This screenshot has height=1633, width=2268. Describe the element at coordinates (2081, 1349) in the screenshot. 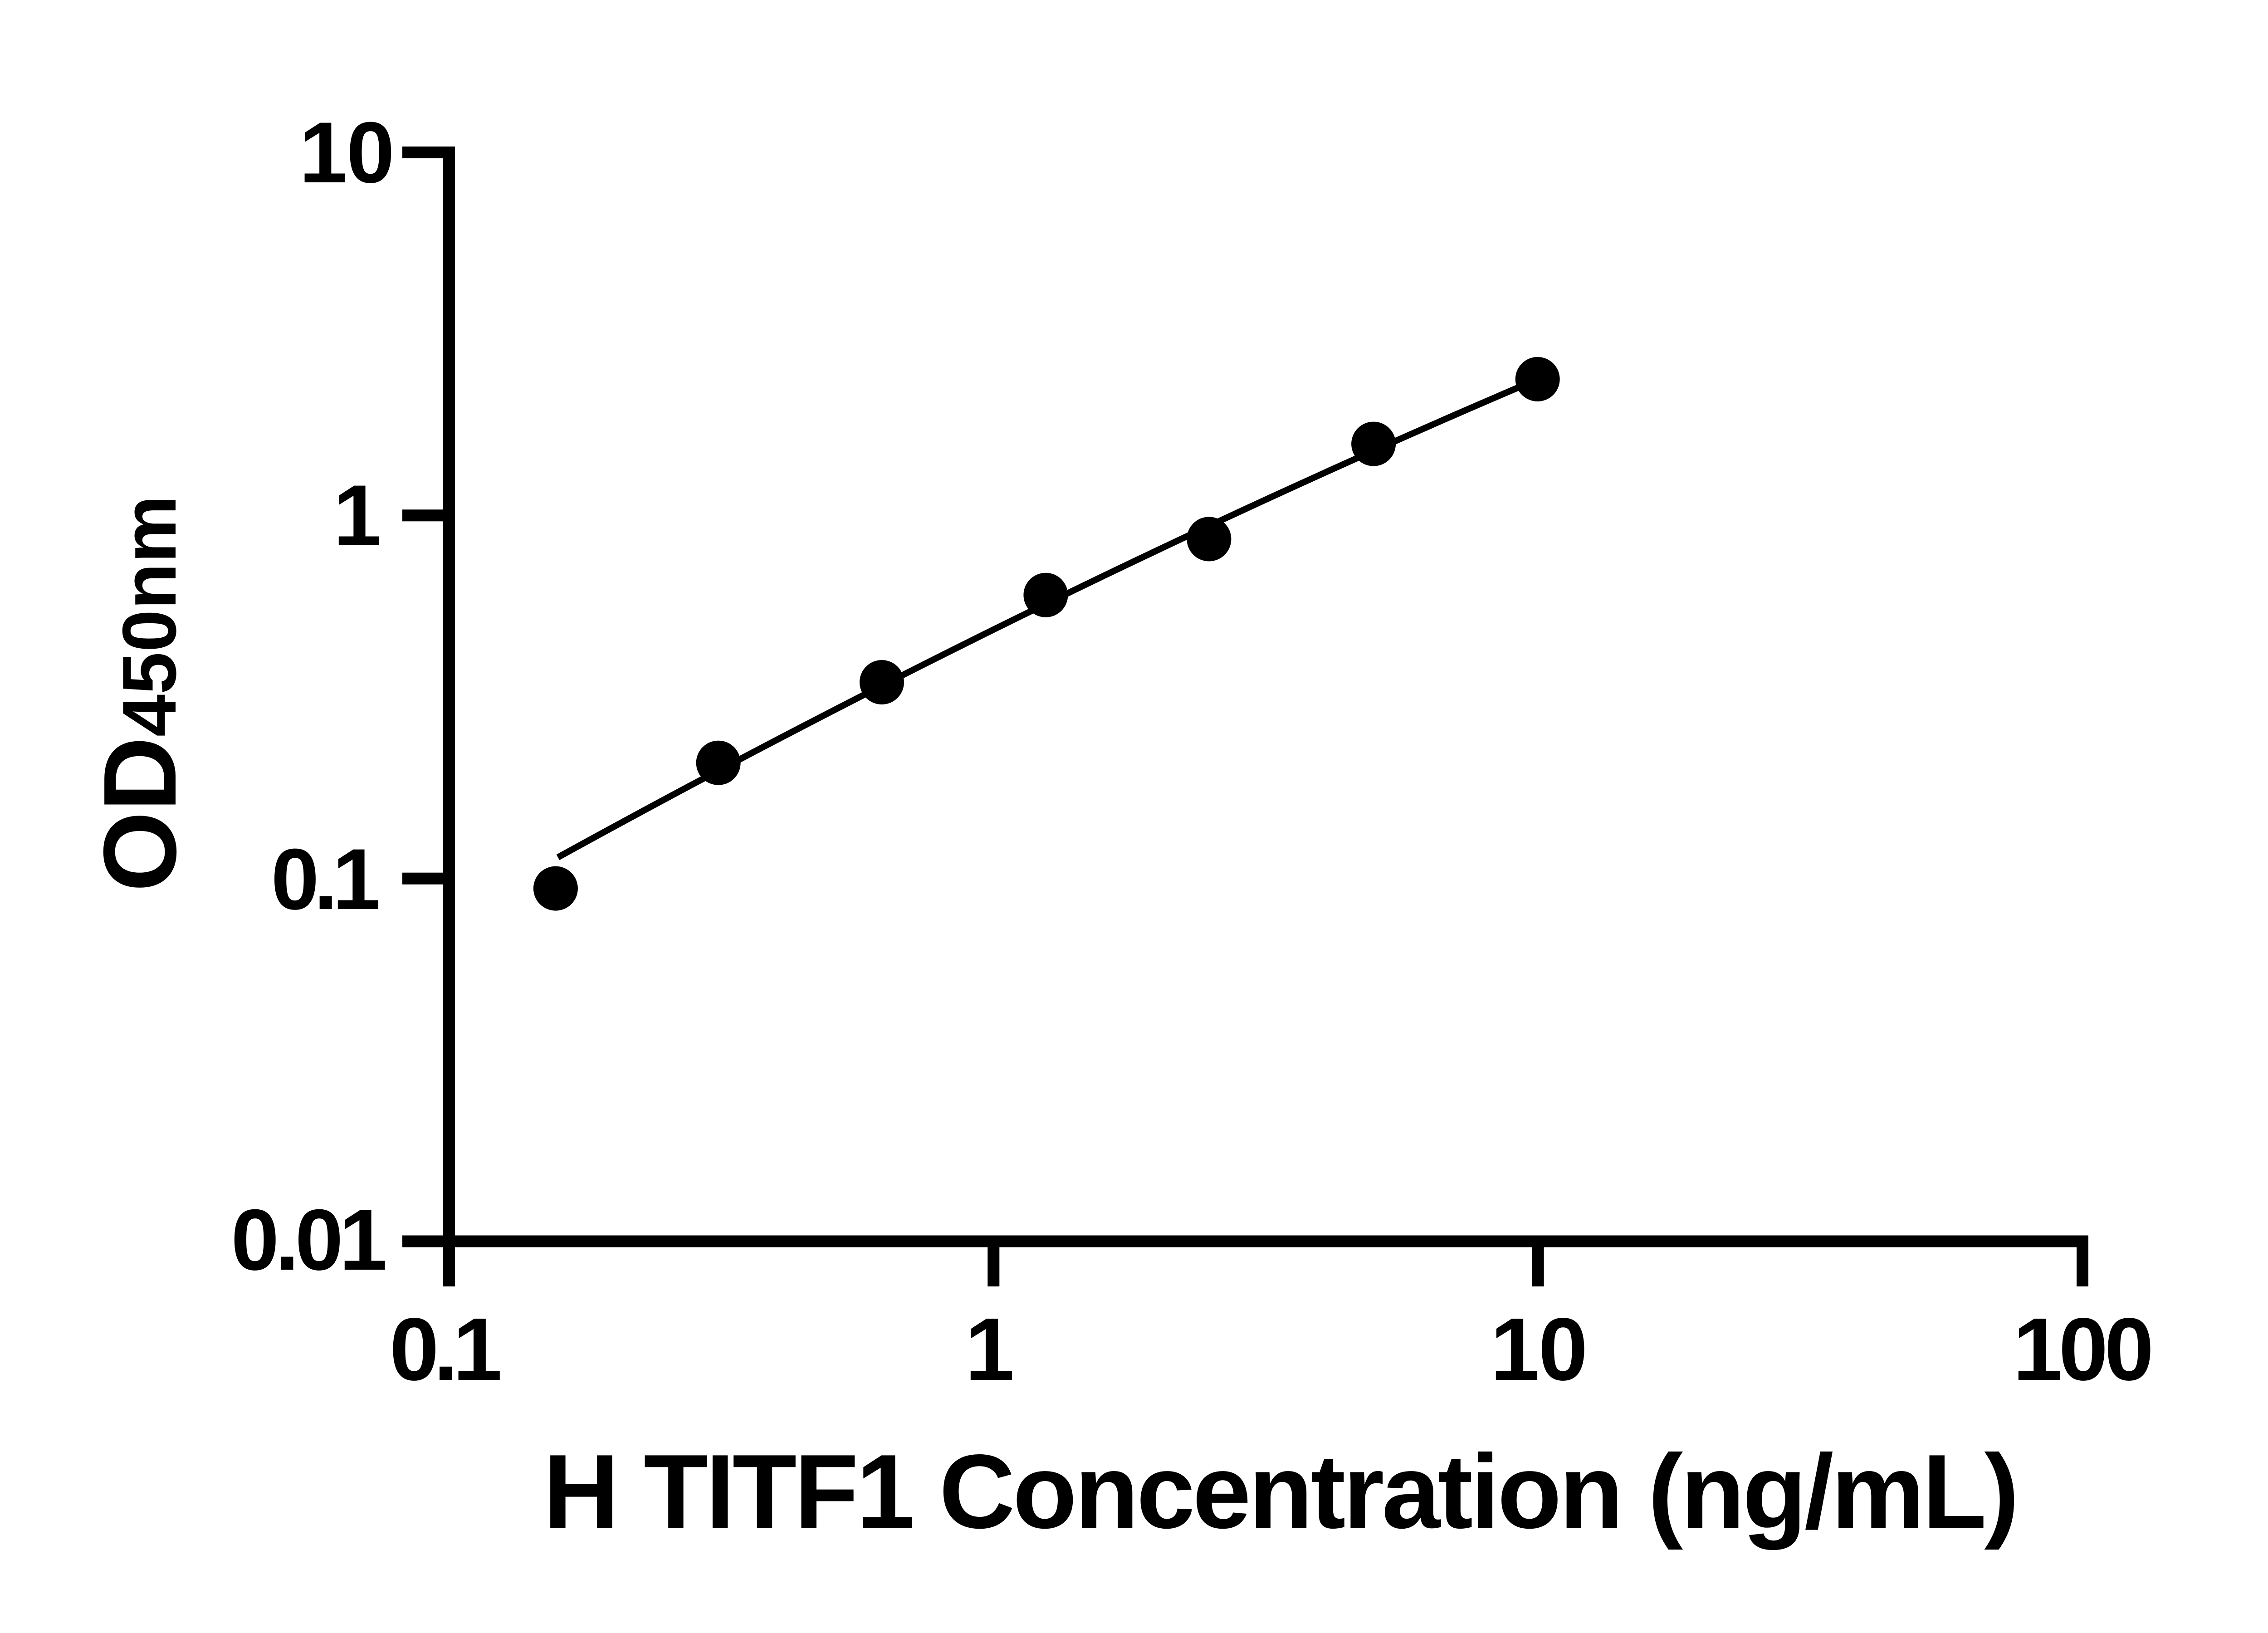

I see `svg-text: 100` at that location.